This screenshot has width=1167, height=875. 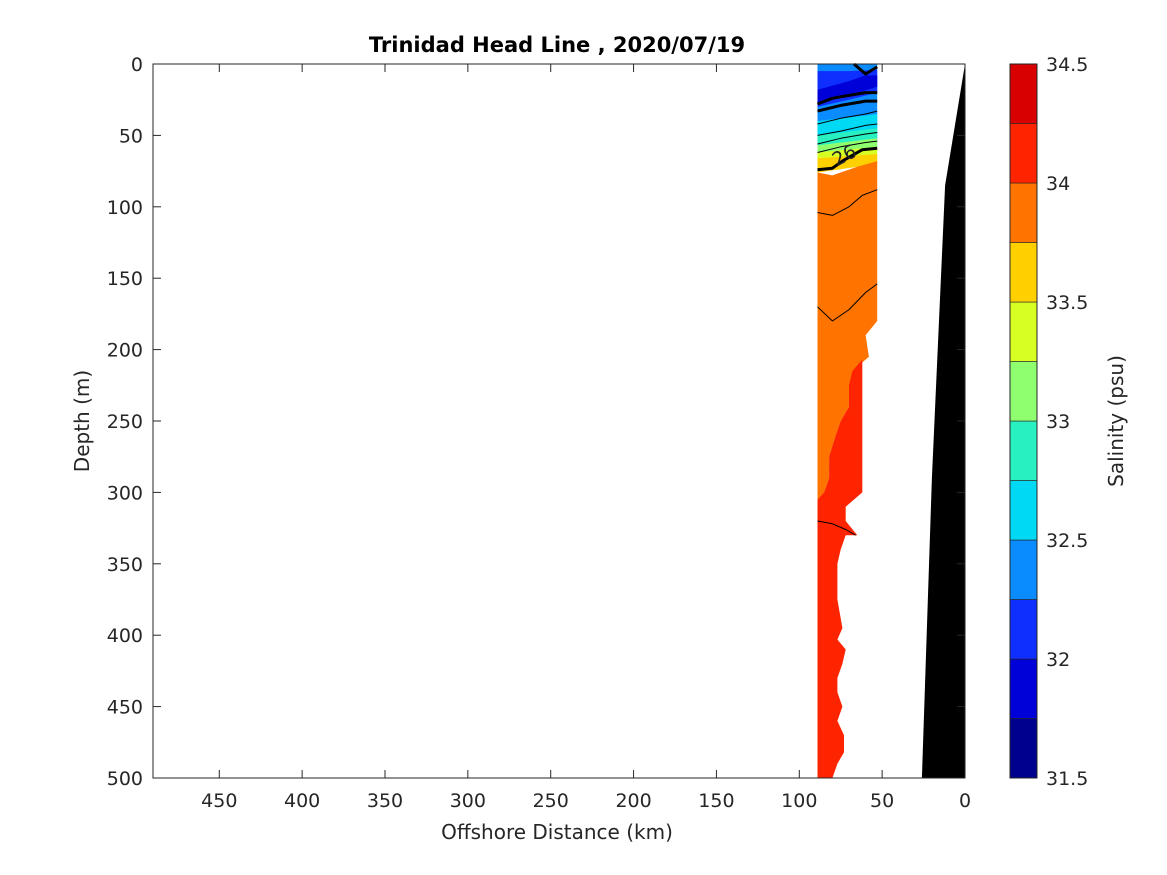 What do you see at coordinates (131, 136) in the screenshot?
I see `y-tick-label: 50` at bounding box center [131, 136].